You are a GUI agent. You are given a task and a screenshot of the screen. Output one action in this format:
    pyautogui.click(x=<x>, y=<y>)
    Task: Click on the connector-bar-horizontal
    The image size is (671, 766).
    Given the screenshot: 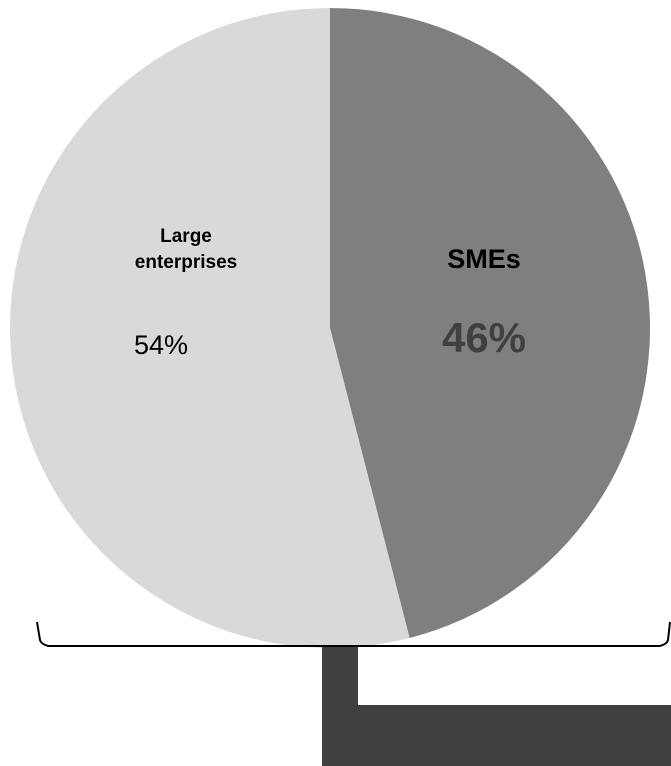 What is the action you would take?
    pyautogui.click(x=496, y=735)
    